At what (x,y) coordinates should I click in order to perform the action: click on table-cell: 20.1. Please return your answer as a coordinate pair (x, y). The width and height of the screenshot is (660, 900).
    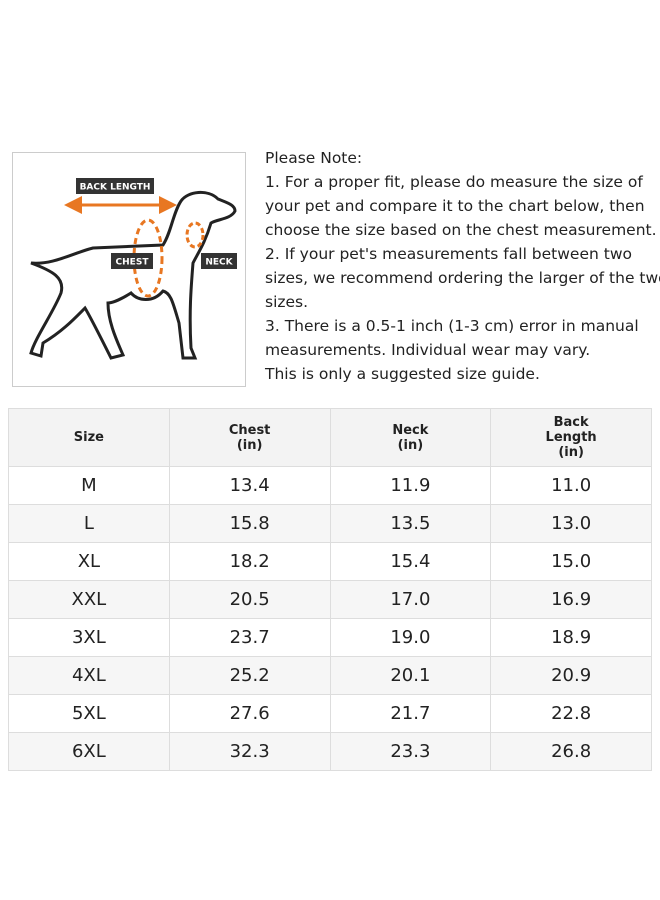
    Looking at the image, I should click on (410, 675).